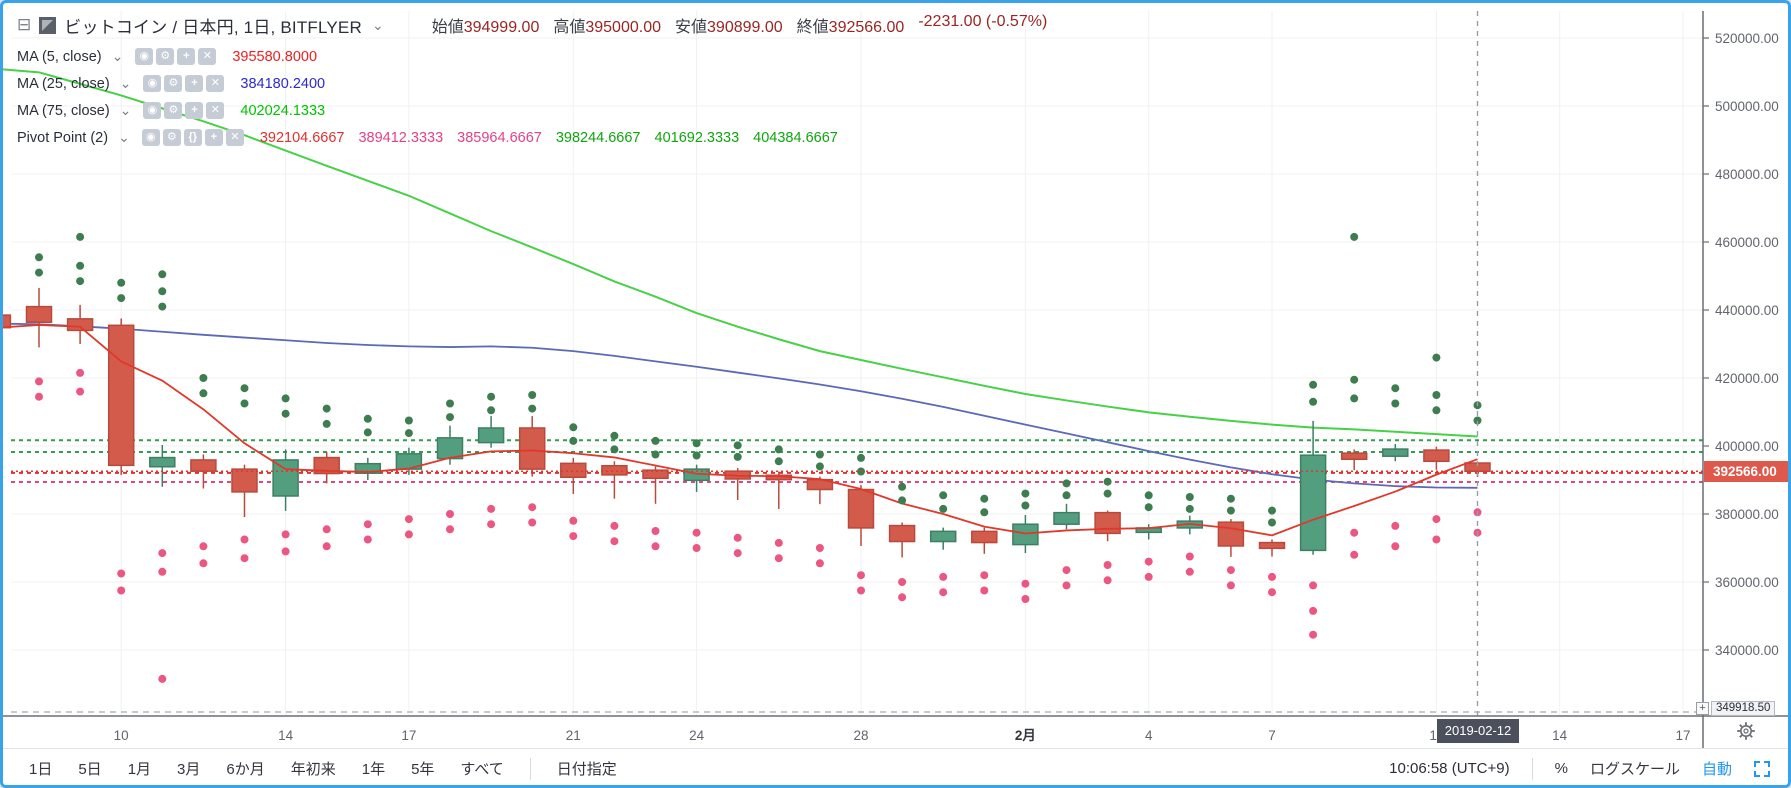 The height and width of the screenshot is (788, 1791). What do you see at coordinates (189, 769) in the screenshot?
I see `range-3m: 3月` at bounding box center [189, 769].